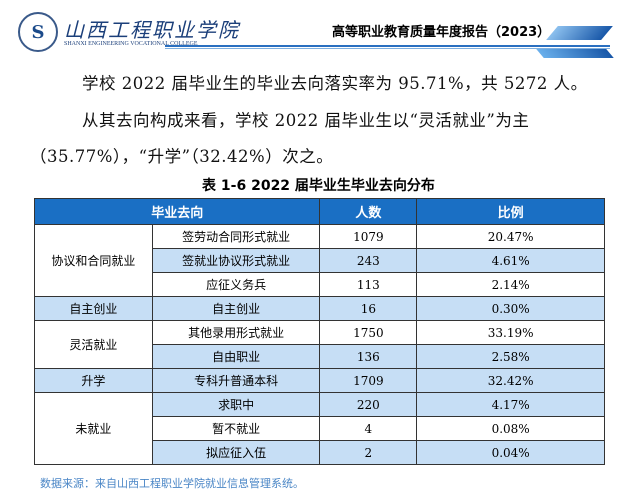  What do you see at coordinates (93, 428) in the screenshot?
I see `group-cell: 未就业` at bounding box center [93, 428].